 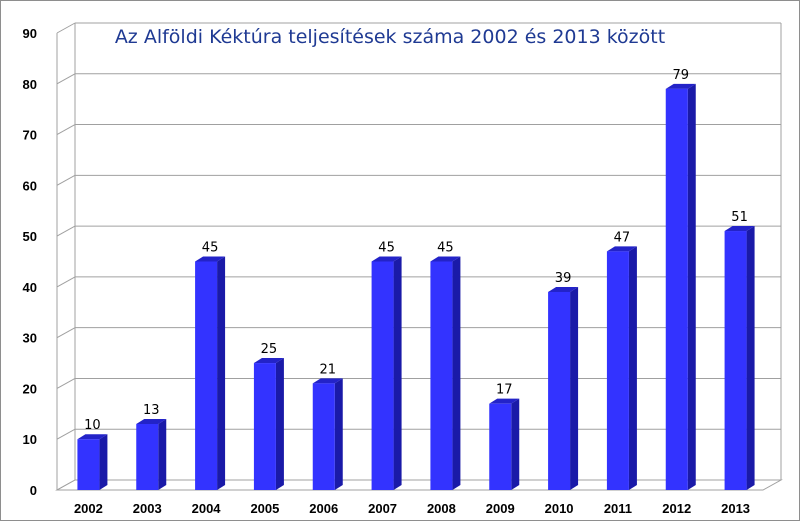 What do you see at coordinates (622, 237) in the screenshot?
I see `data-label: 47` at bounding box center [622, 237].